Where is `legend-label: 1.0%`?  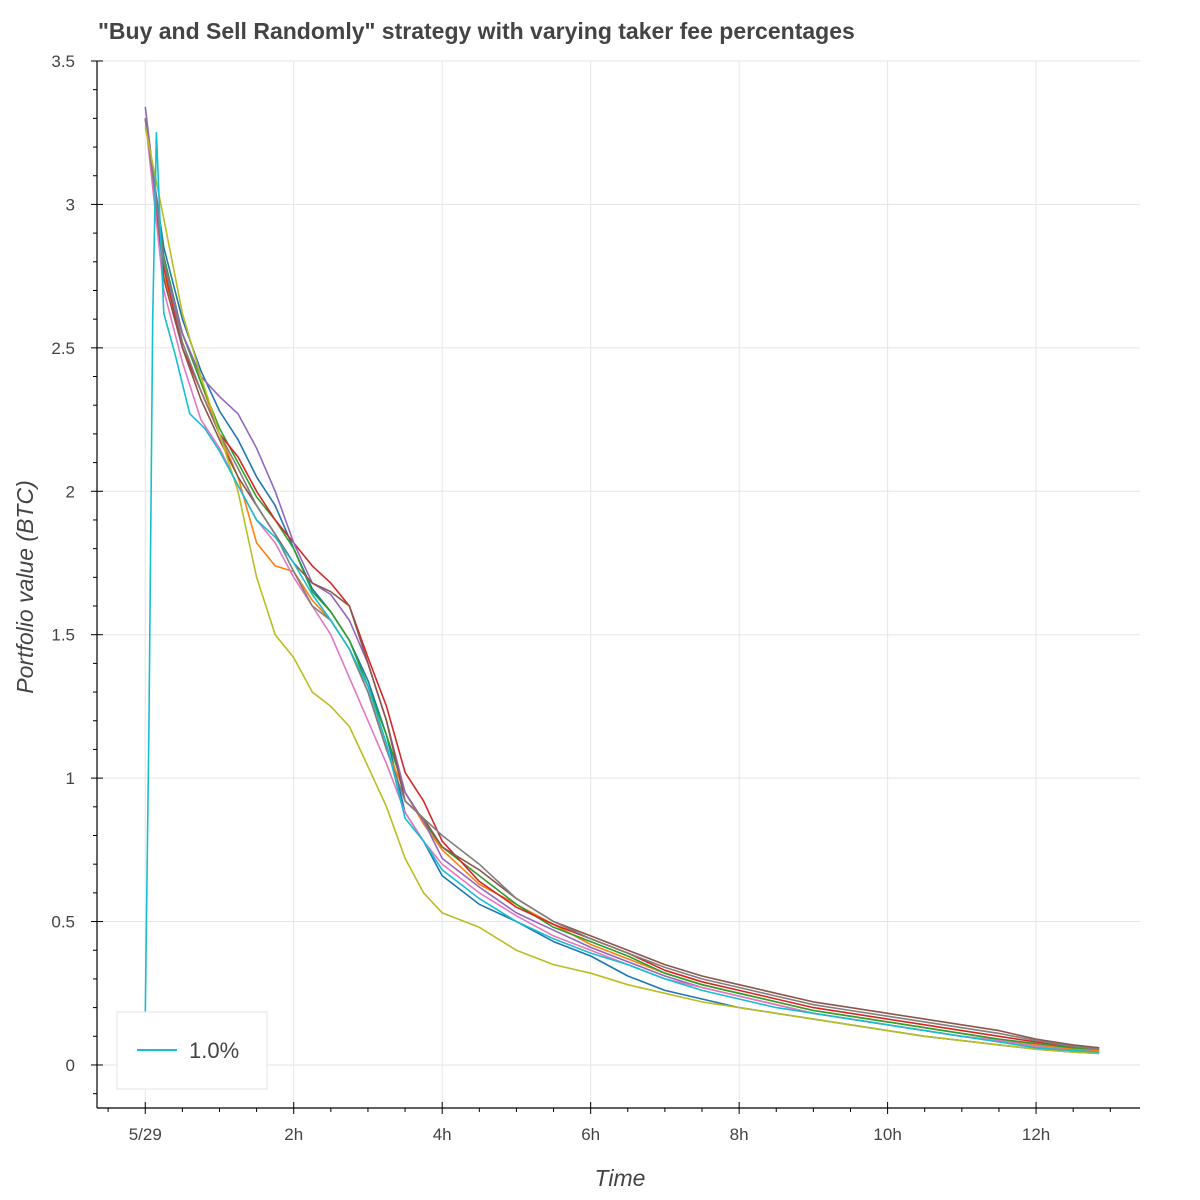
legend-label: 1.0% is located at coordinates (214, 1050).